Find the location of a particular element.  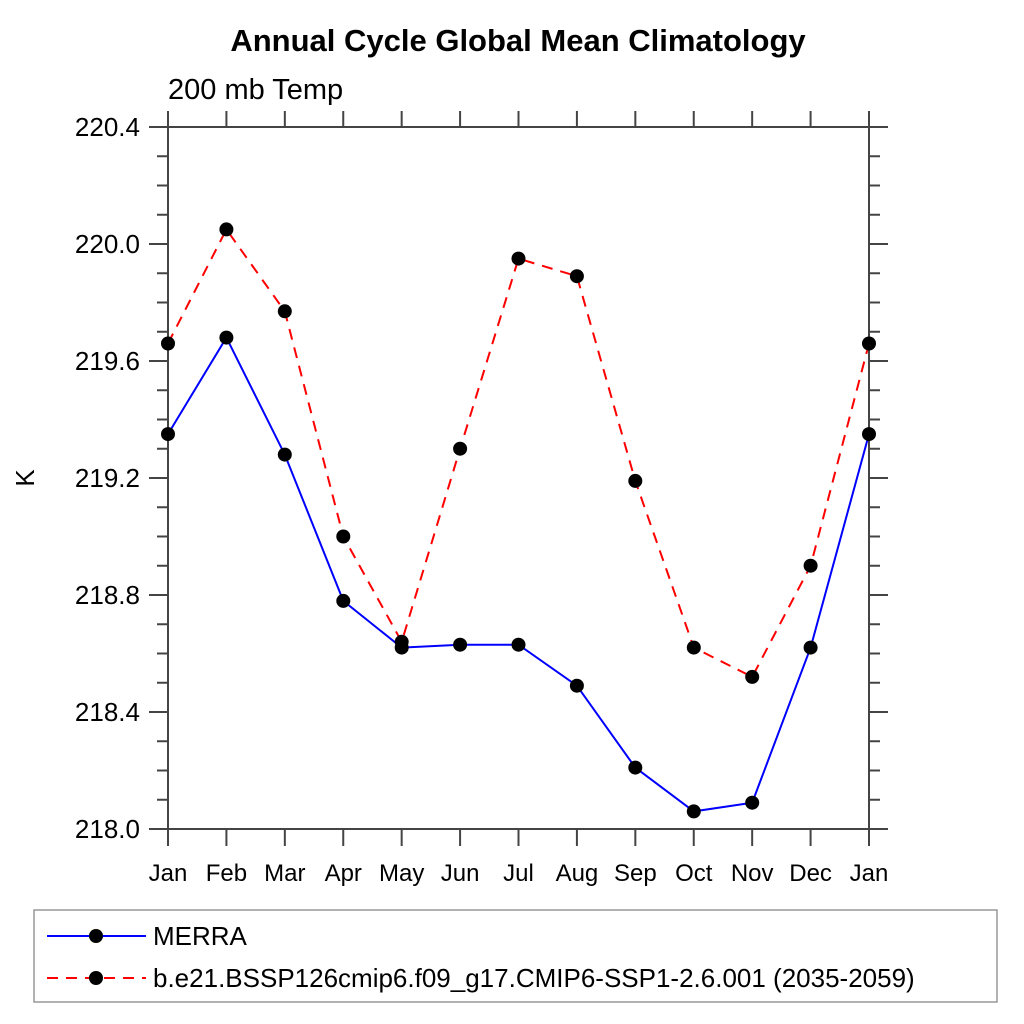

legend-marker-merra is located at coordinates (96, 936).